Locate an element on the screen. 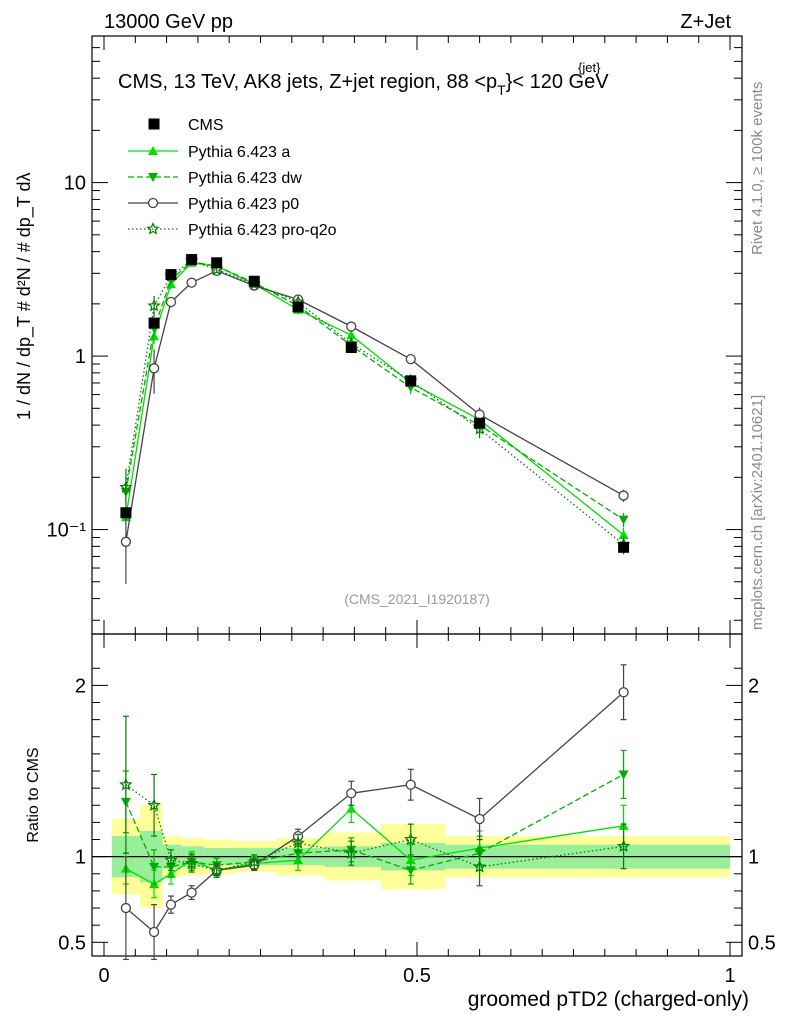 The height and width of the screenshot is (1024, 786). title-sup: {jet} is located at coordinates (589, 67).